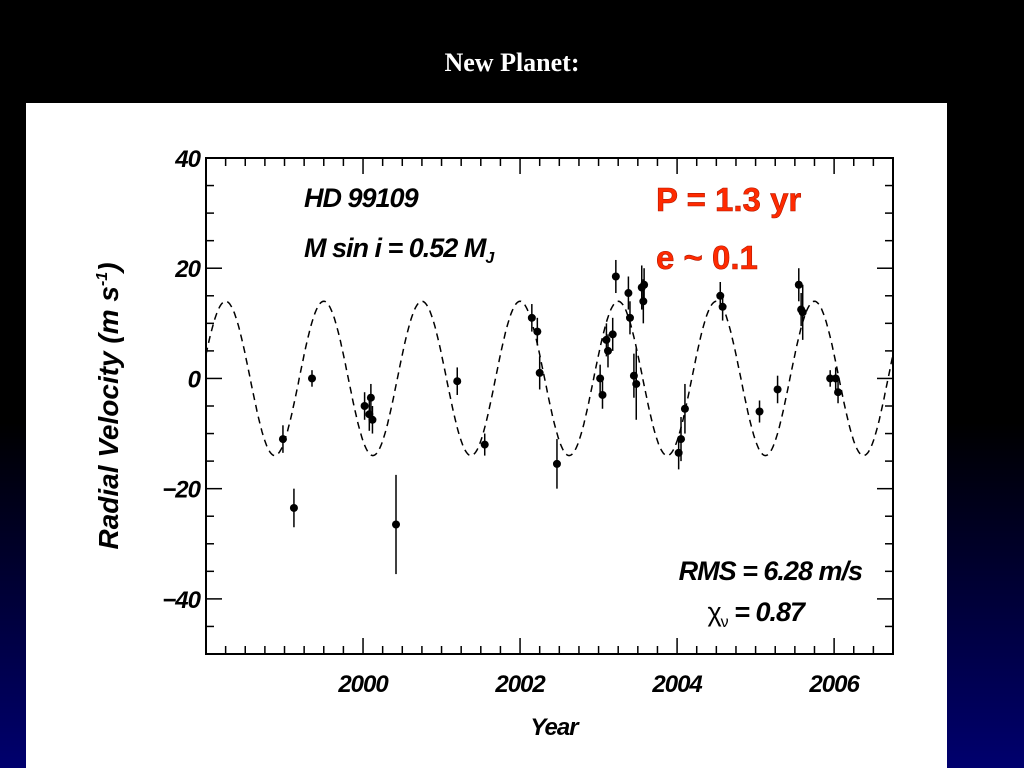 This screenshot has height=768, width=1024. I want to click on x-tick-label: 2004, so click(676, 684).